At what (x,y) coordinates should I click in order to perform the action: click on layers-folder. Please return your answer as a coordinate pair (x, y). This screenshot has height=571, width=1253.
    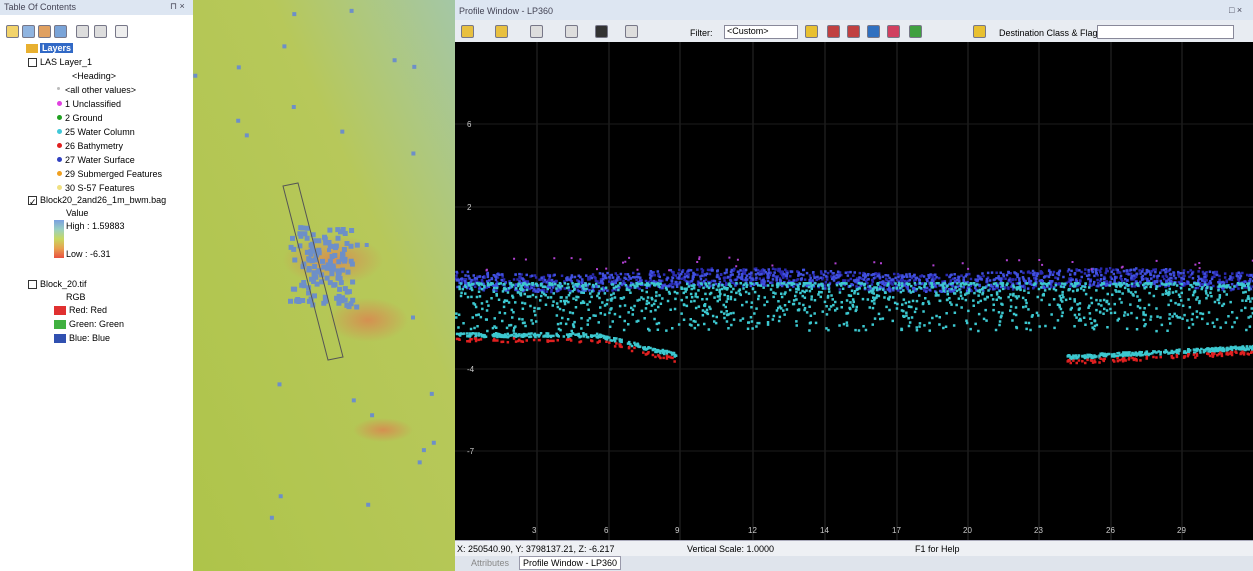
    Looking at the image, I should click on (32, 48).